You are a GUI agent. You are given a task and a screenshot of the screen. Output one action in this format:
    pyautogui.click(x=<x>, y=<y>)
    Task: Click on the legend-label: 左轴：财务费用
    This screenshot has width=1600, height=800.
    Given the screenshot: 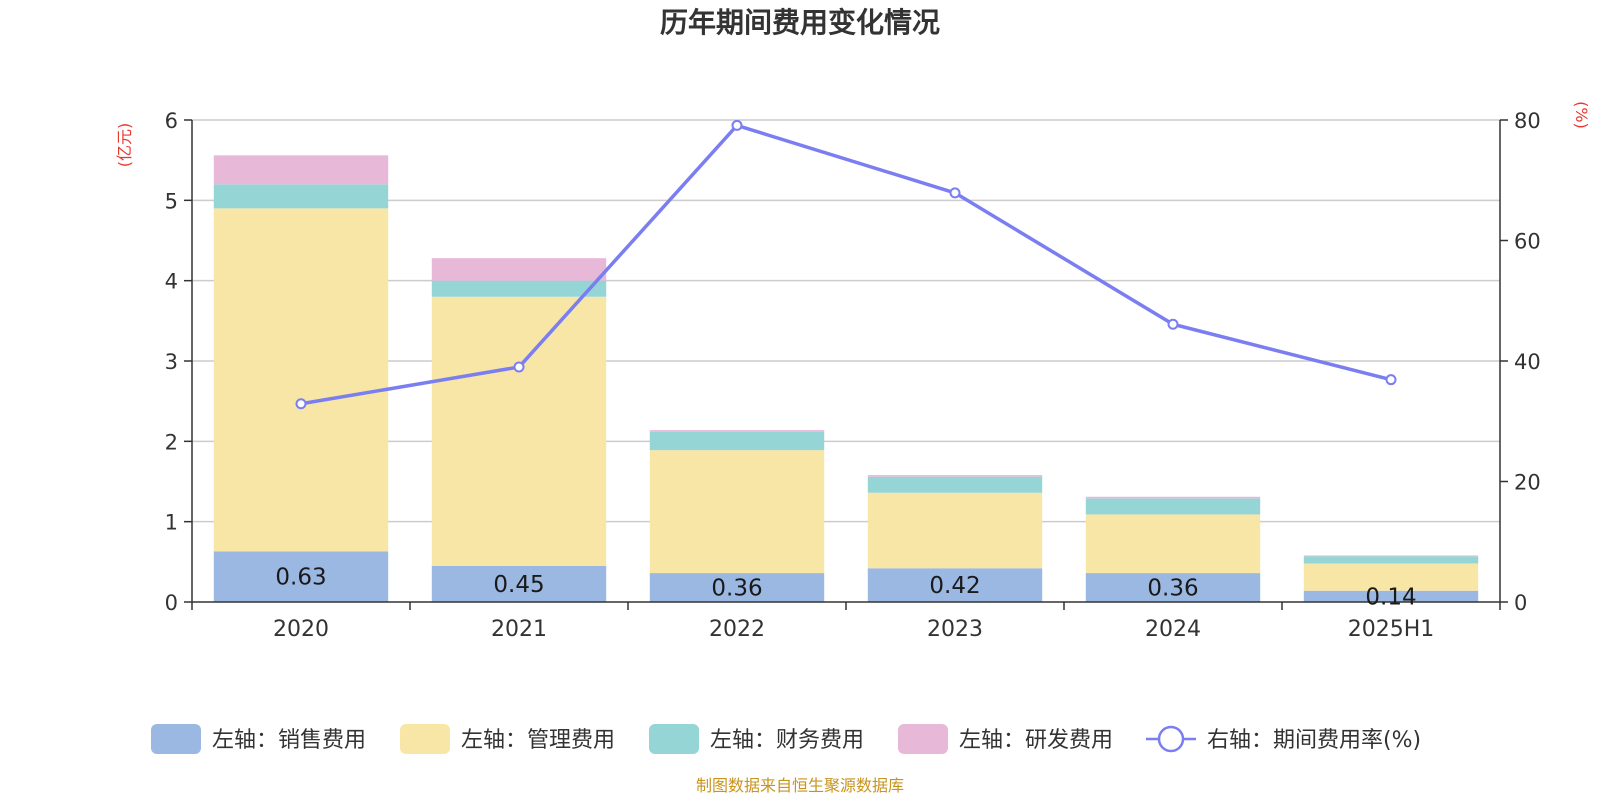 What is the action you would take?
    pyautogui.click(x=787, y=740)
    